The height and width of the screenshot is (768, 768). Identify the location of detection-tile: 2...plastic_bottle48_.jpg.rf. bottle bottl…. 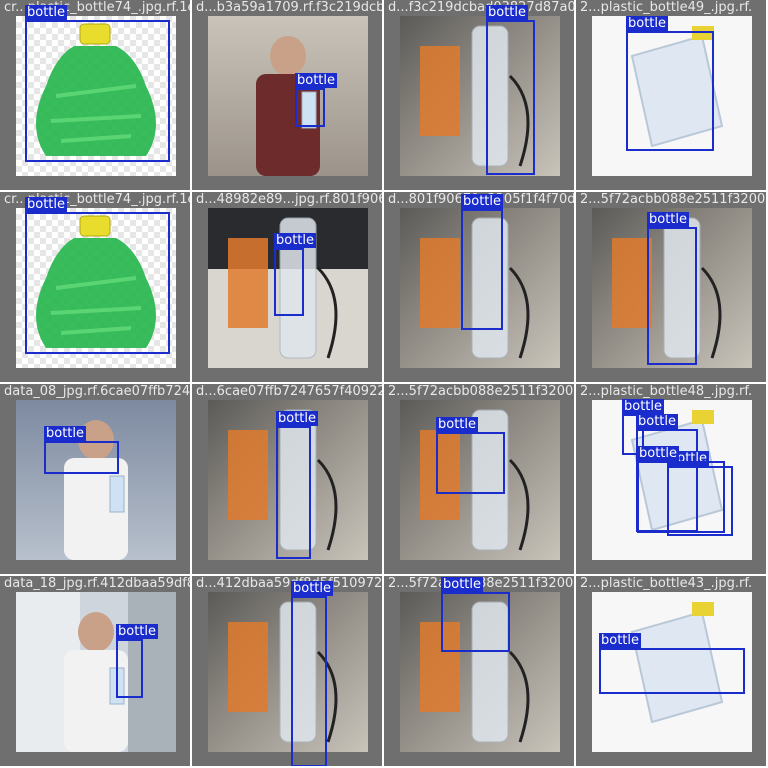
(671, 479).